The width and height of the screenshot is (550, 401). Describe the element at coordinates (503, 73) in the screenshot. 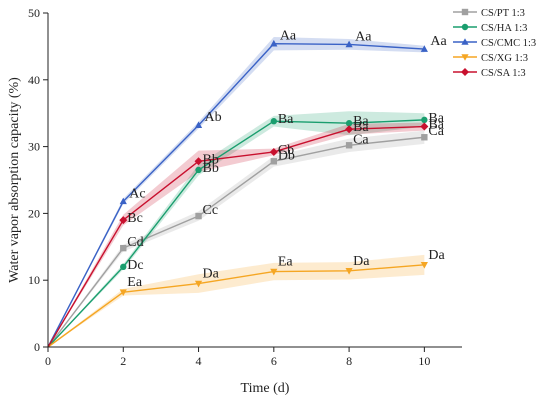

I see `legend-label: CS/SA 1:3` at that location.